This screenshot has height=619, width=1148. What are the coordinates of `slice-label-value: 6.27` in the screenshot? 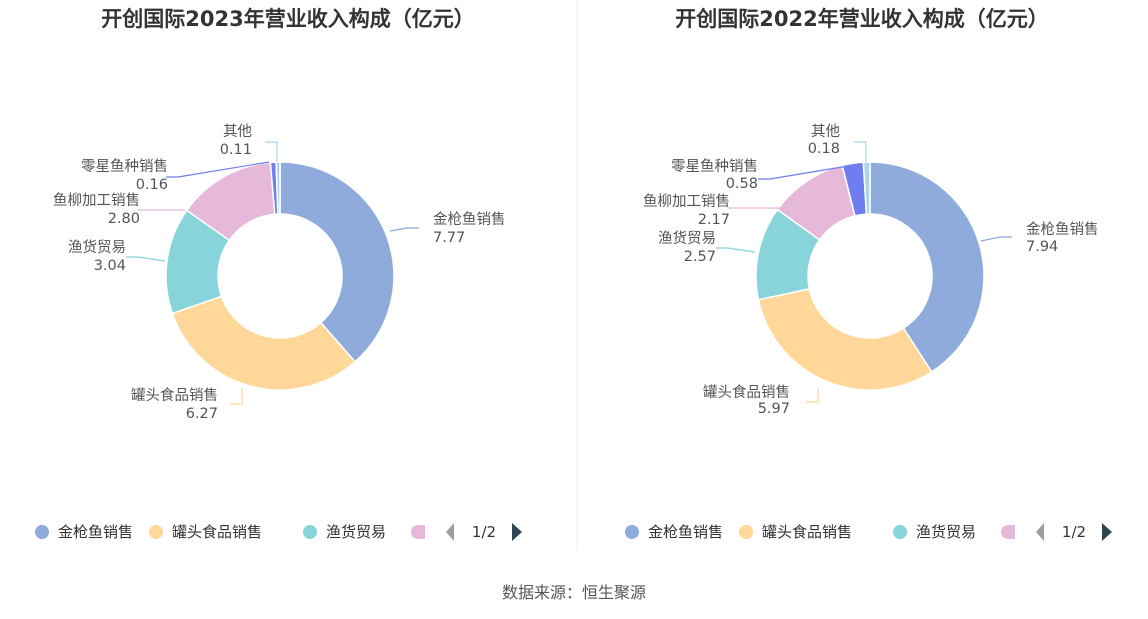 It's located at (202, 414).